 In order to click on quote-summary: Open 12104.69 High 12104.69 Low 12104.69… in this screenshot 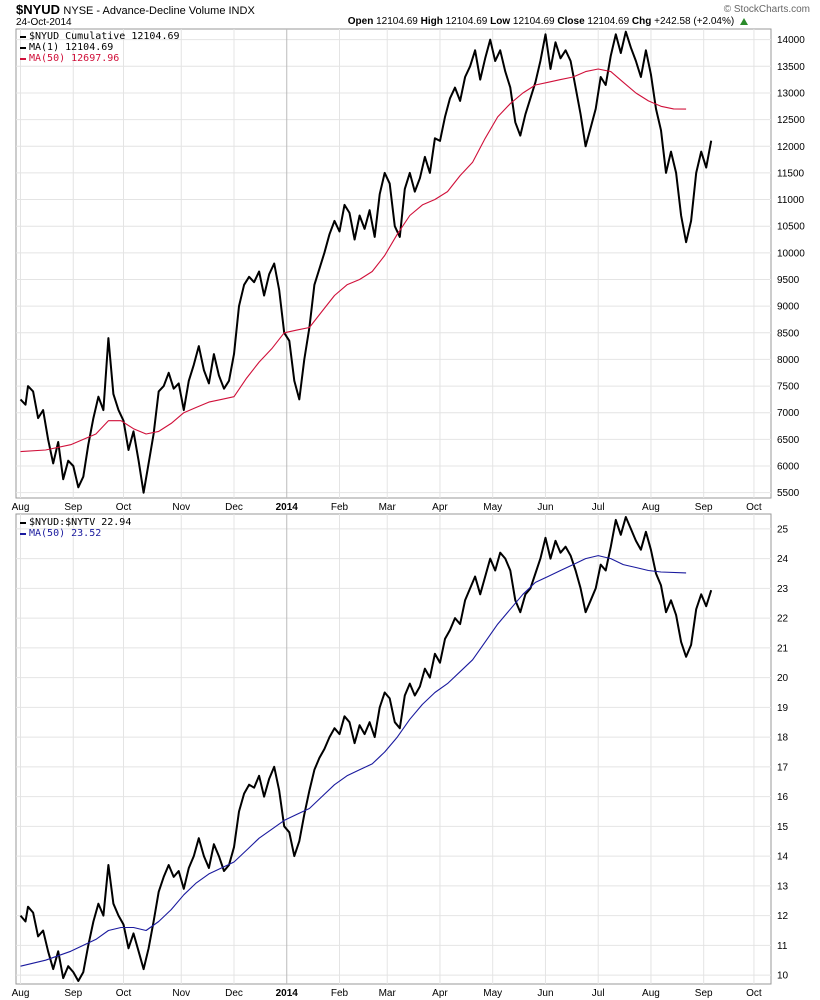, I will do `click(548, 21)`.